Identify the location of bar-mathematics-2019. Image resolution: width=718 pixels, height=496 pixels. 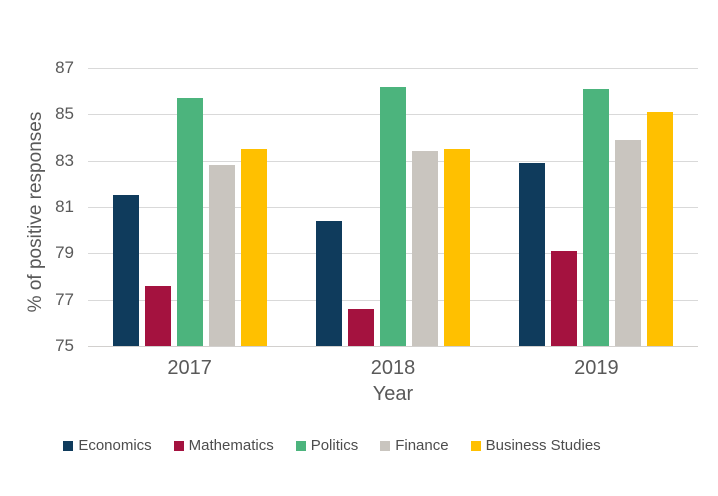
(564, 298).